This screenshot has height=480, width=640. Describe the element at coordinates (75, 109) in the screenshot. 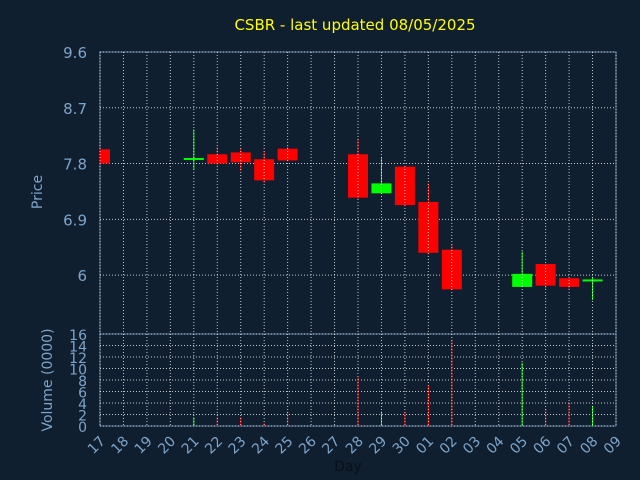

I see `price-tick-label: 8.7` at that location.